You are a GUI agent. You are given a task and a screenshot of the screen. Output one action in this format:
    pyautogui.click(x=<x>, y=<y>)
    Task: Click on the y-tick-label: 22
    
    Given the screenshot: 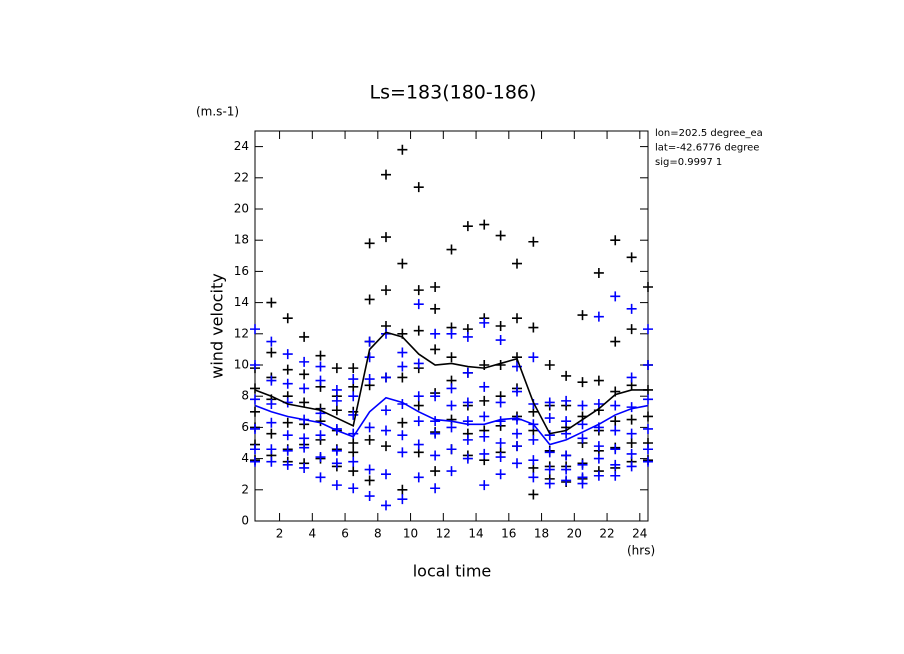 What is the action you would take?
    pyautogui.click(x=241, y=177)
    